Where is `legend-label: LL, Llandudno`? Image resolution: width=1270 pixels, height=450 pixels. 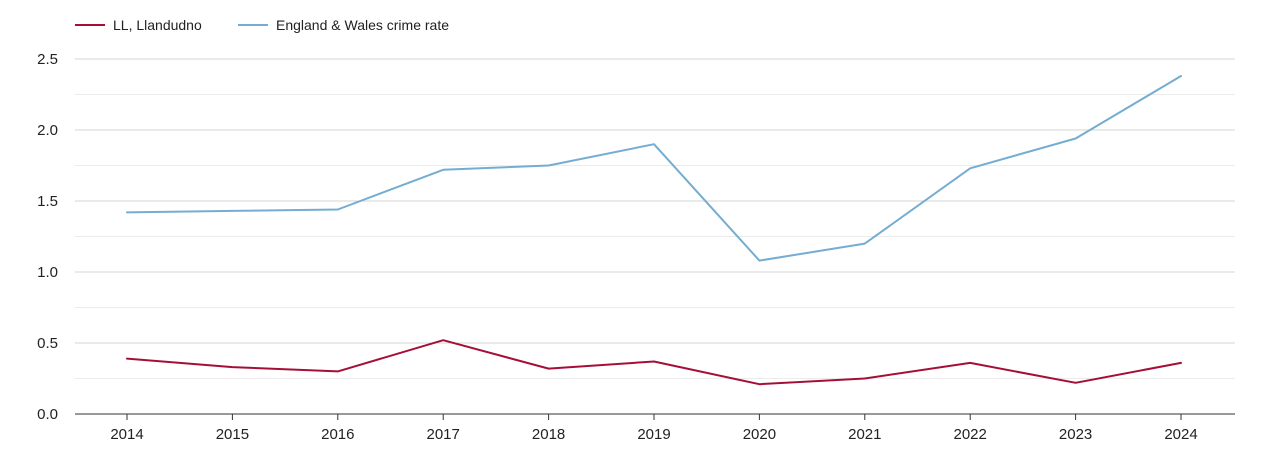
legend-label: LL, Llandudno is located at coordinates (157, 25).